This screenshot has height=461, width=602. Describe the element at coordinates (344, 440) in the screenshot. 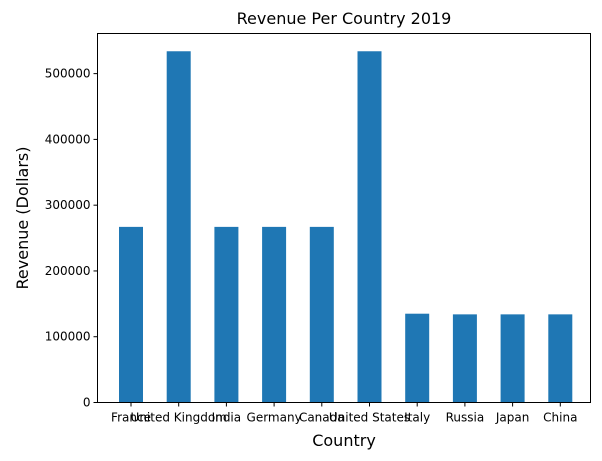

I see `x-axis-label: Country` at that location.